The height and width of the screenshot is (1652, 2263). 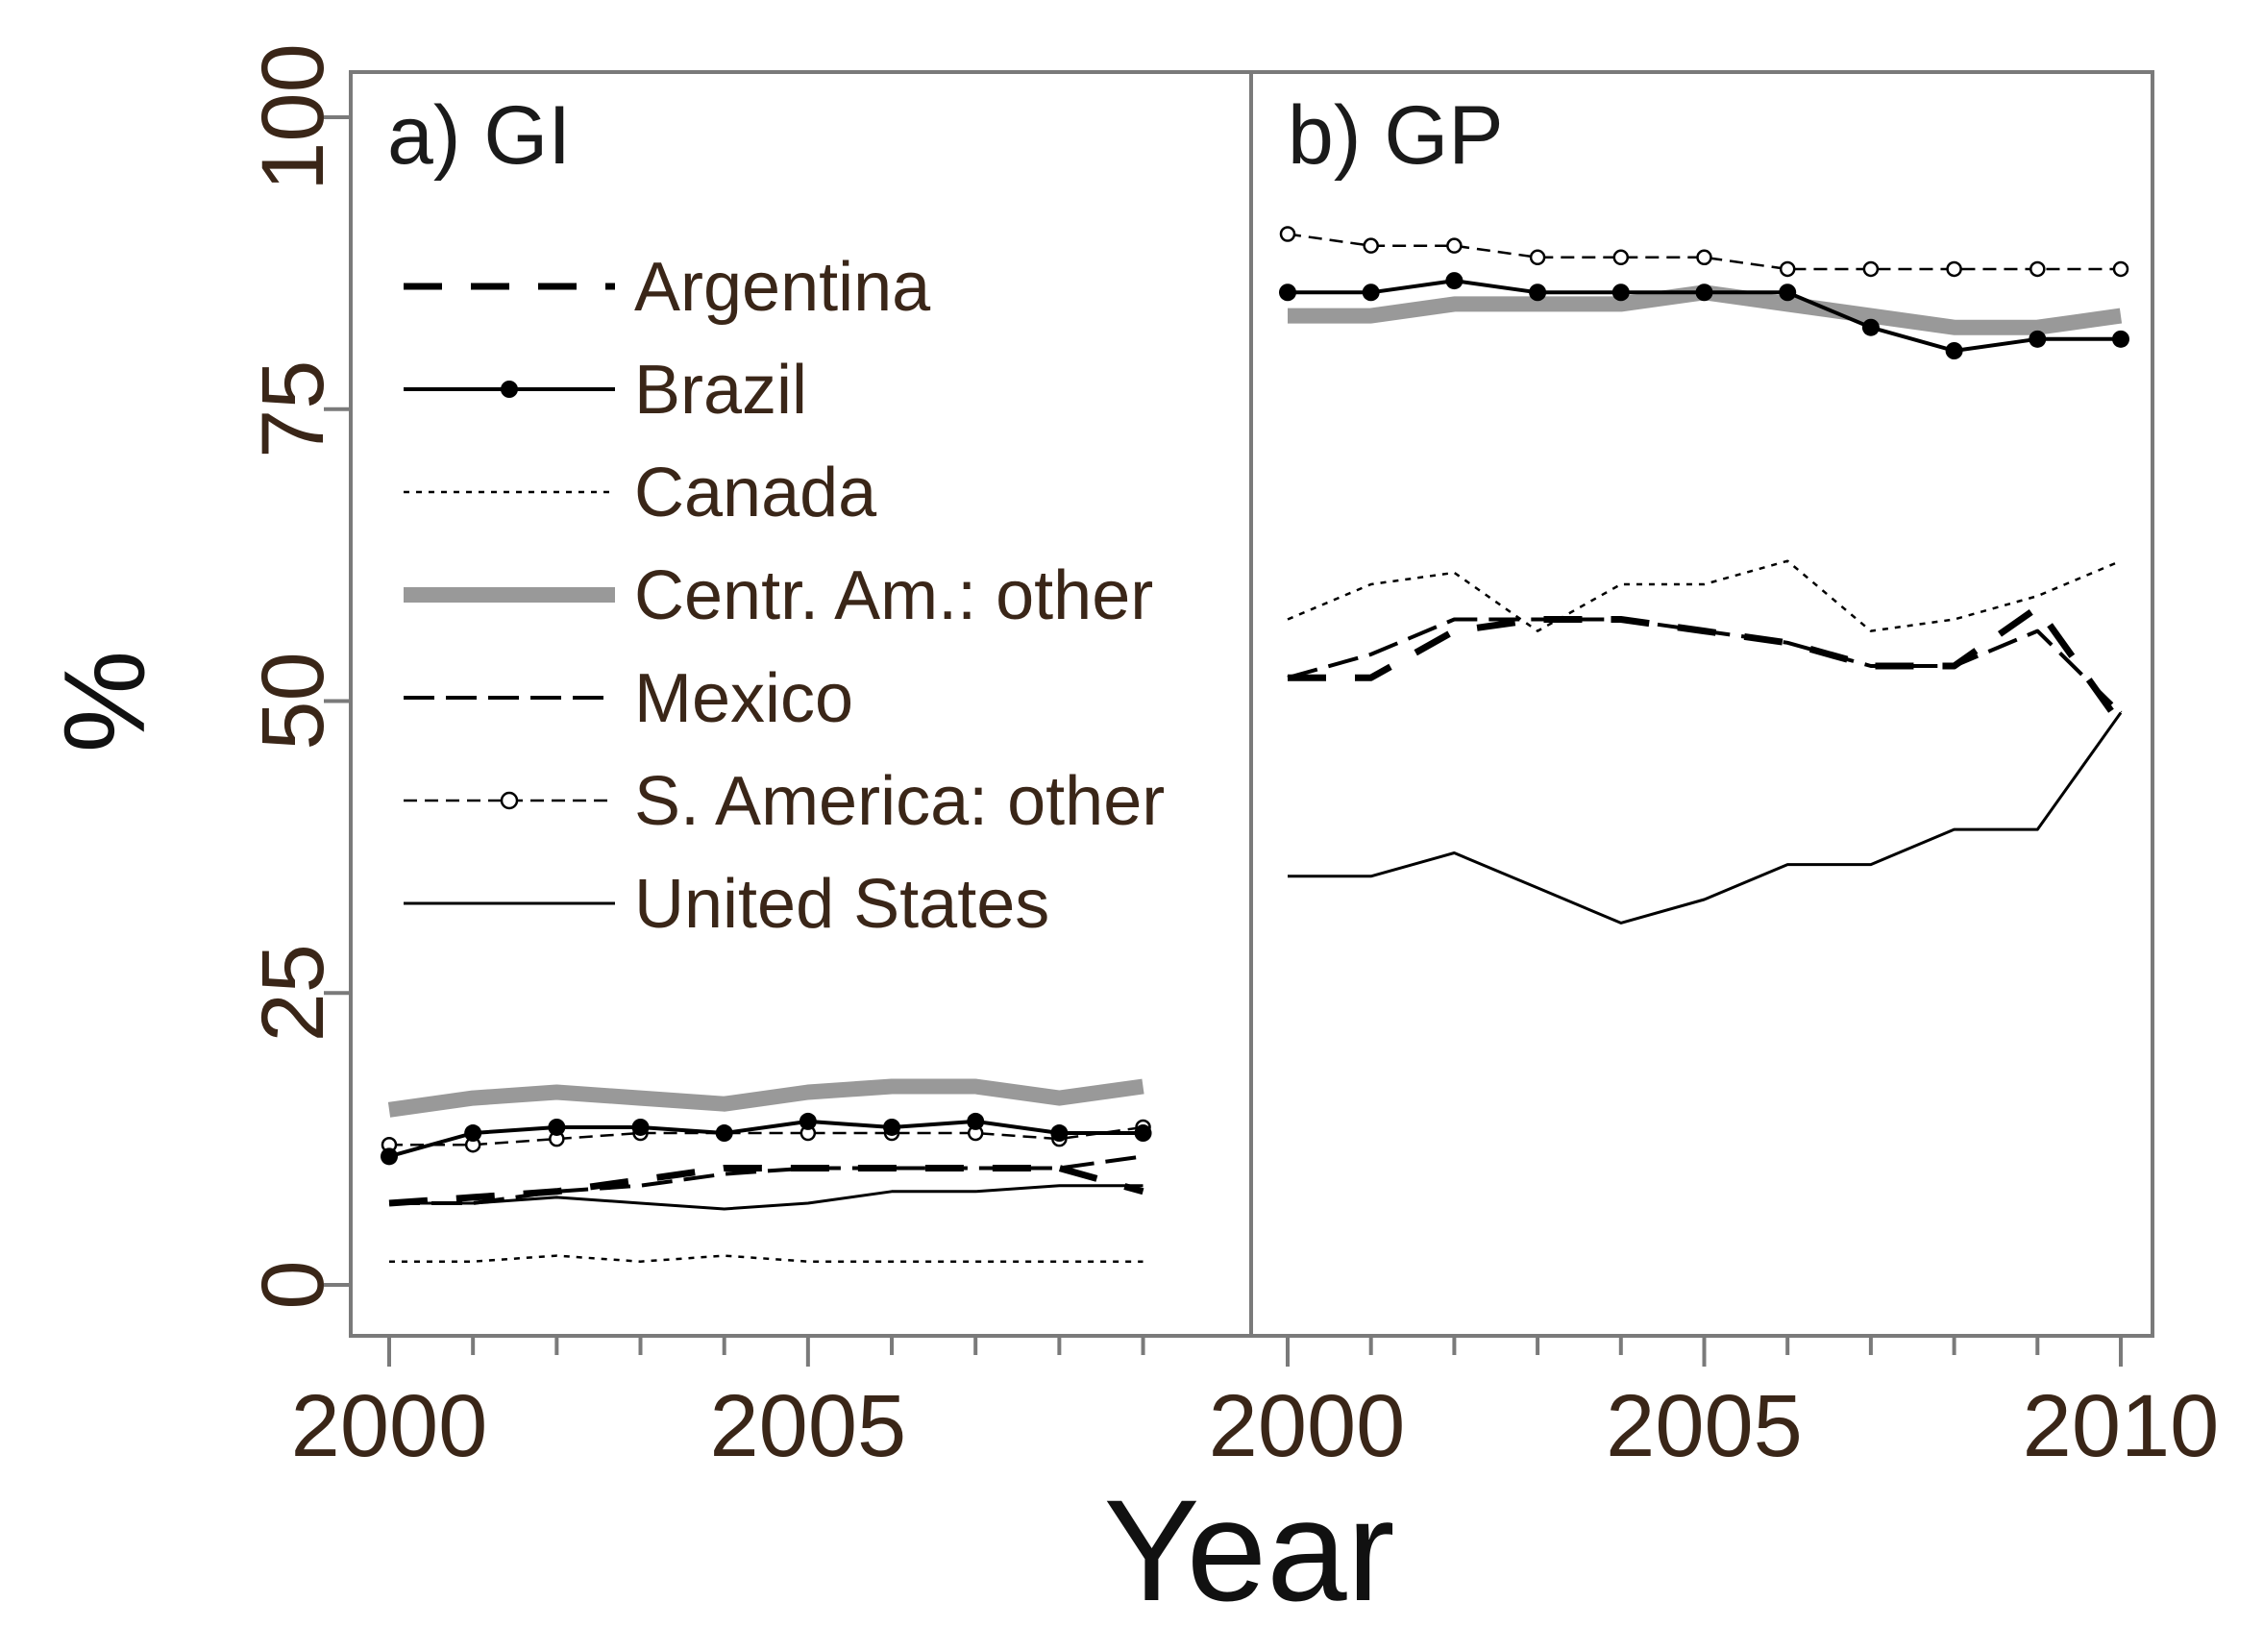 I want to click on series-line-centr-am-other, so click(x=765, y=1098).